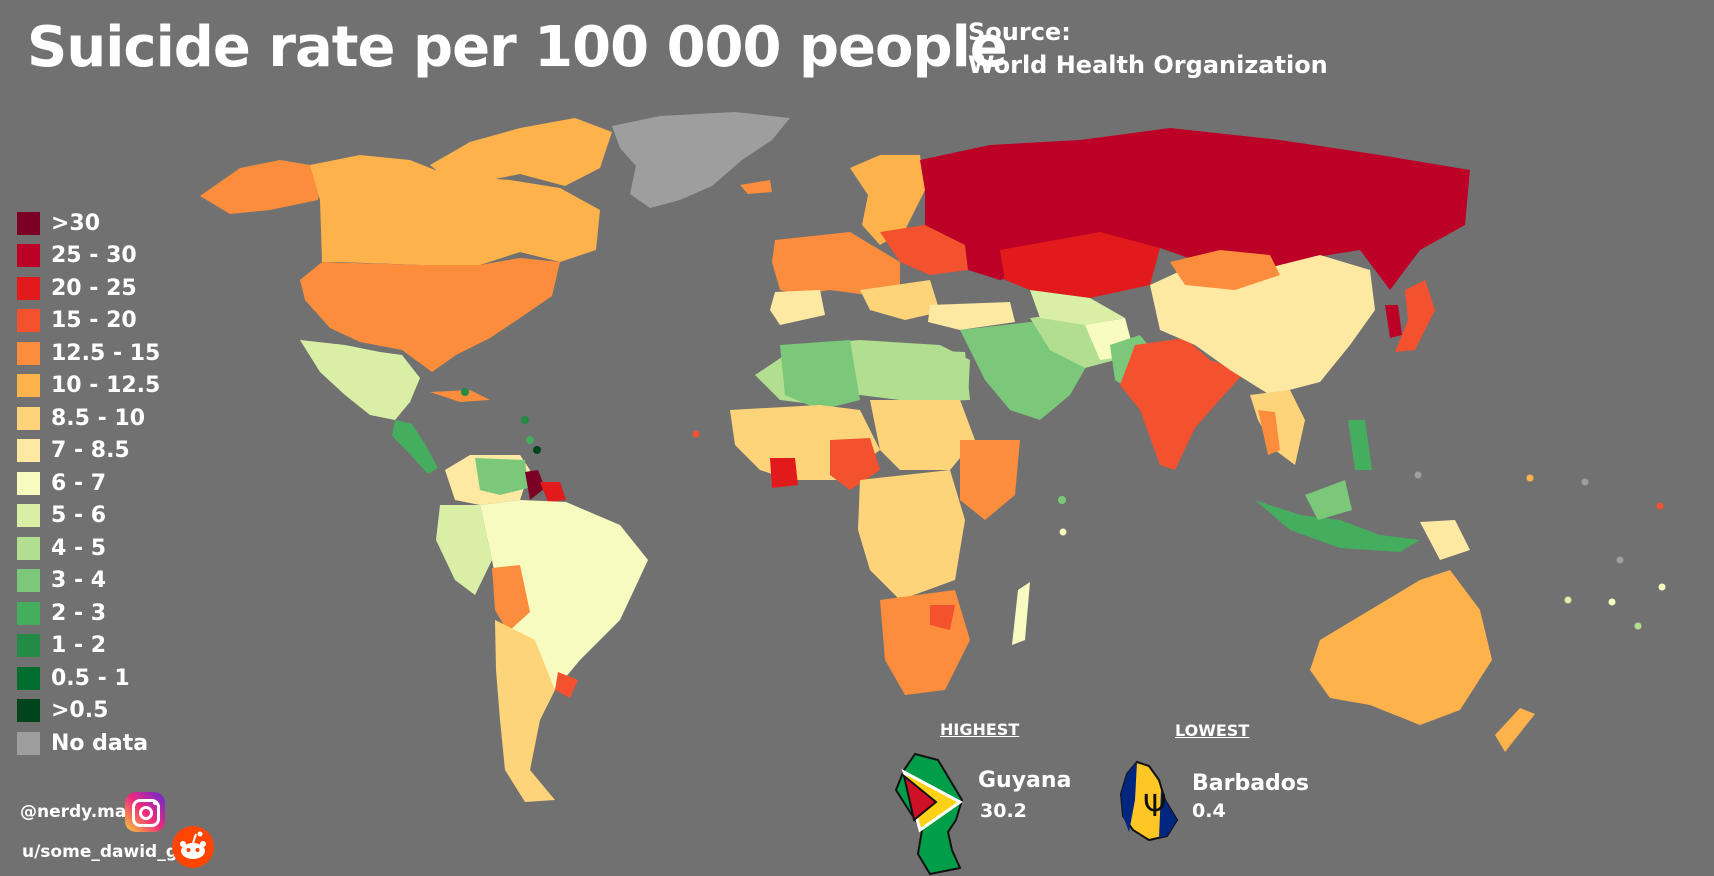 The image size is (1714, 876). I want to click on legend-row: 5 - 6, so click(88, 516).